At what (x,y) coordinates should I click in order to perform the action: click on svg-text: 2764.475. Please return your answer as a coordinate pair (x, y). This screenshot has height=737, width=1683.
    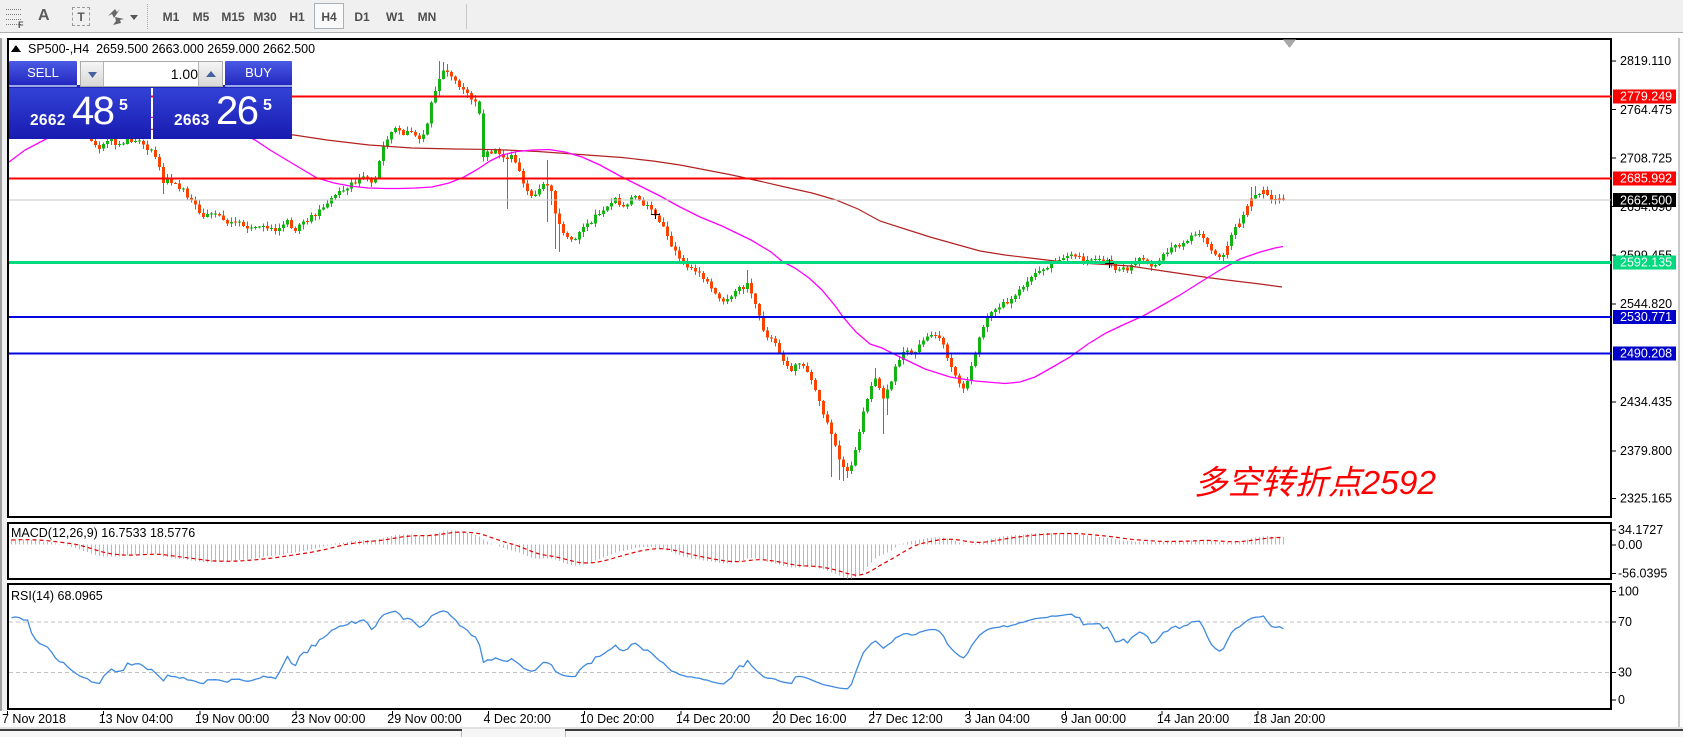
    Looking at the image, I should click on (1646, 110).